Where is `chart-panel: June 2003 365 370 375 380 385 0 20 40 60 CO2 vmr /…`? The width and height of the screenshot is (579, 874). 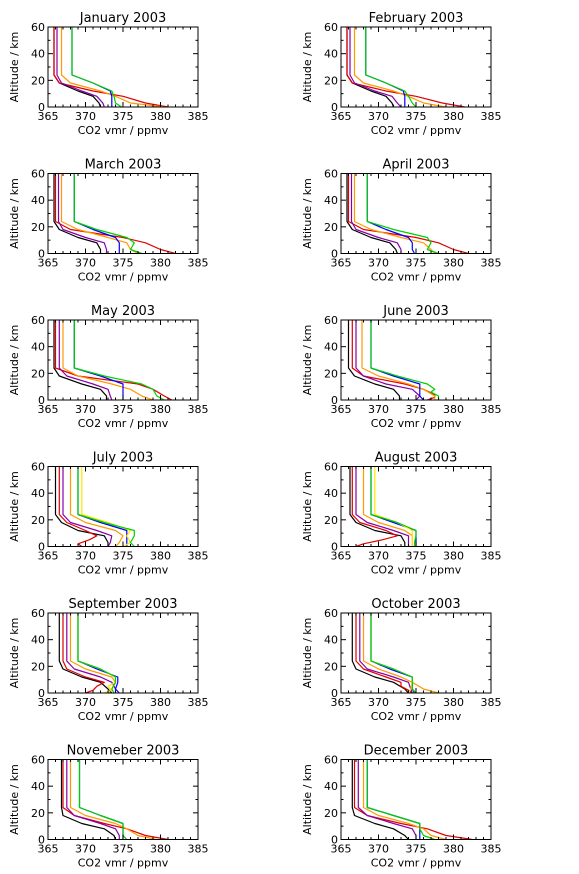 chart-panel: June 2003 365 370 375 380 385 0 20 40 60 CO2 vmr /… is located at coordinates (401, 367).